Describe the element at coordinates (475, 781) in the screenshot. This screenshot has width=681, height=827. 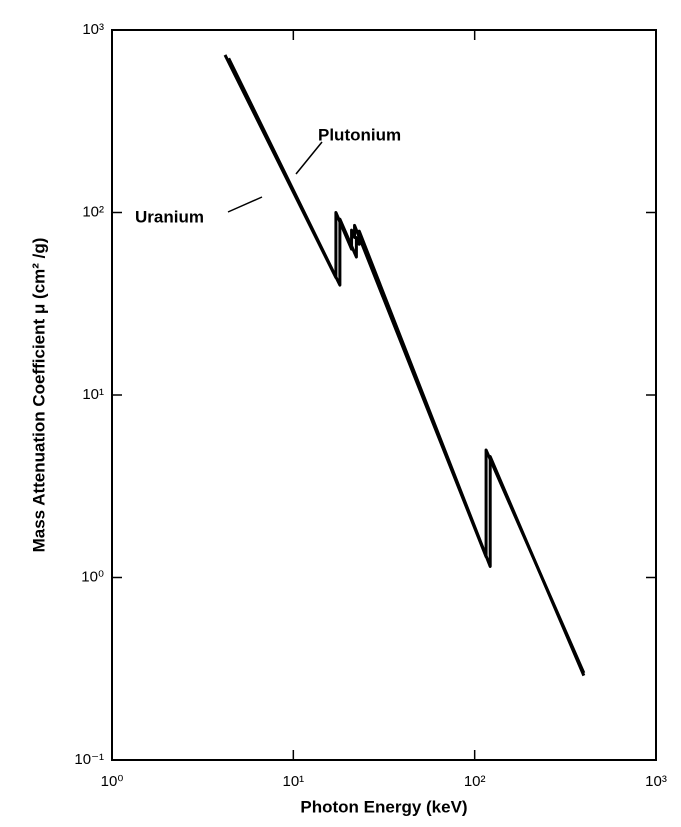
I see `x-tick-label: 10²` at that location.